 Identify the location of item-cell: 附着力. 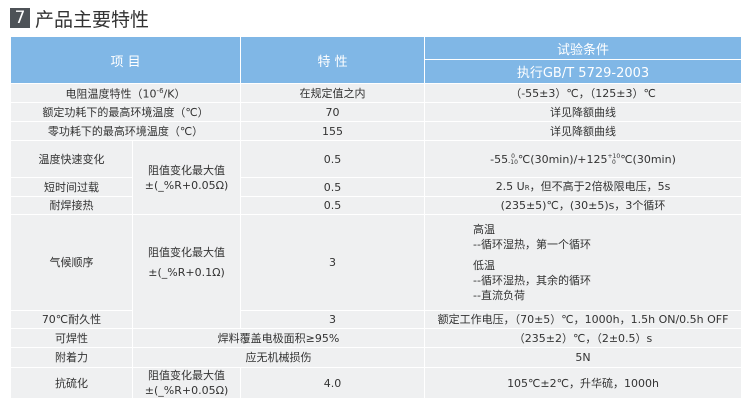
(71, 357).